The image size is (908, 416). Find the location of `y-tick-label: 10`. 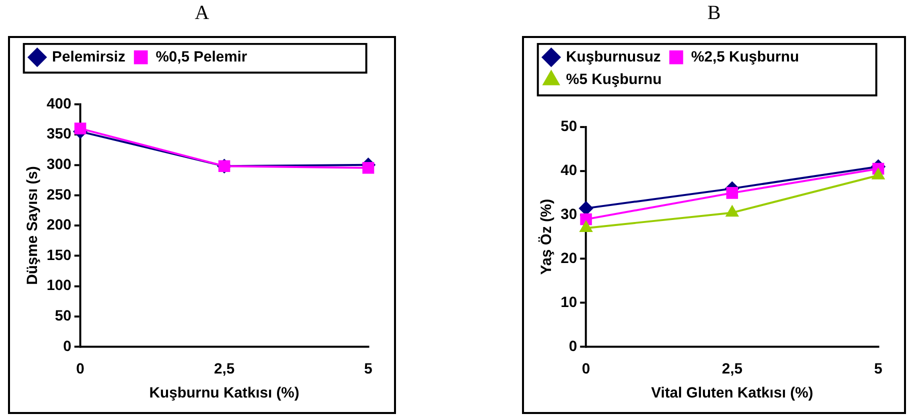

y-tick-label: 10 is located at coordinates (569, 302).